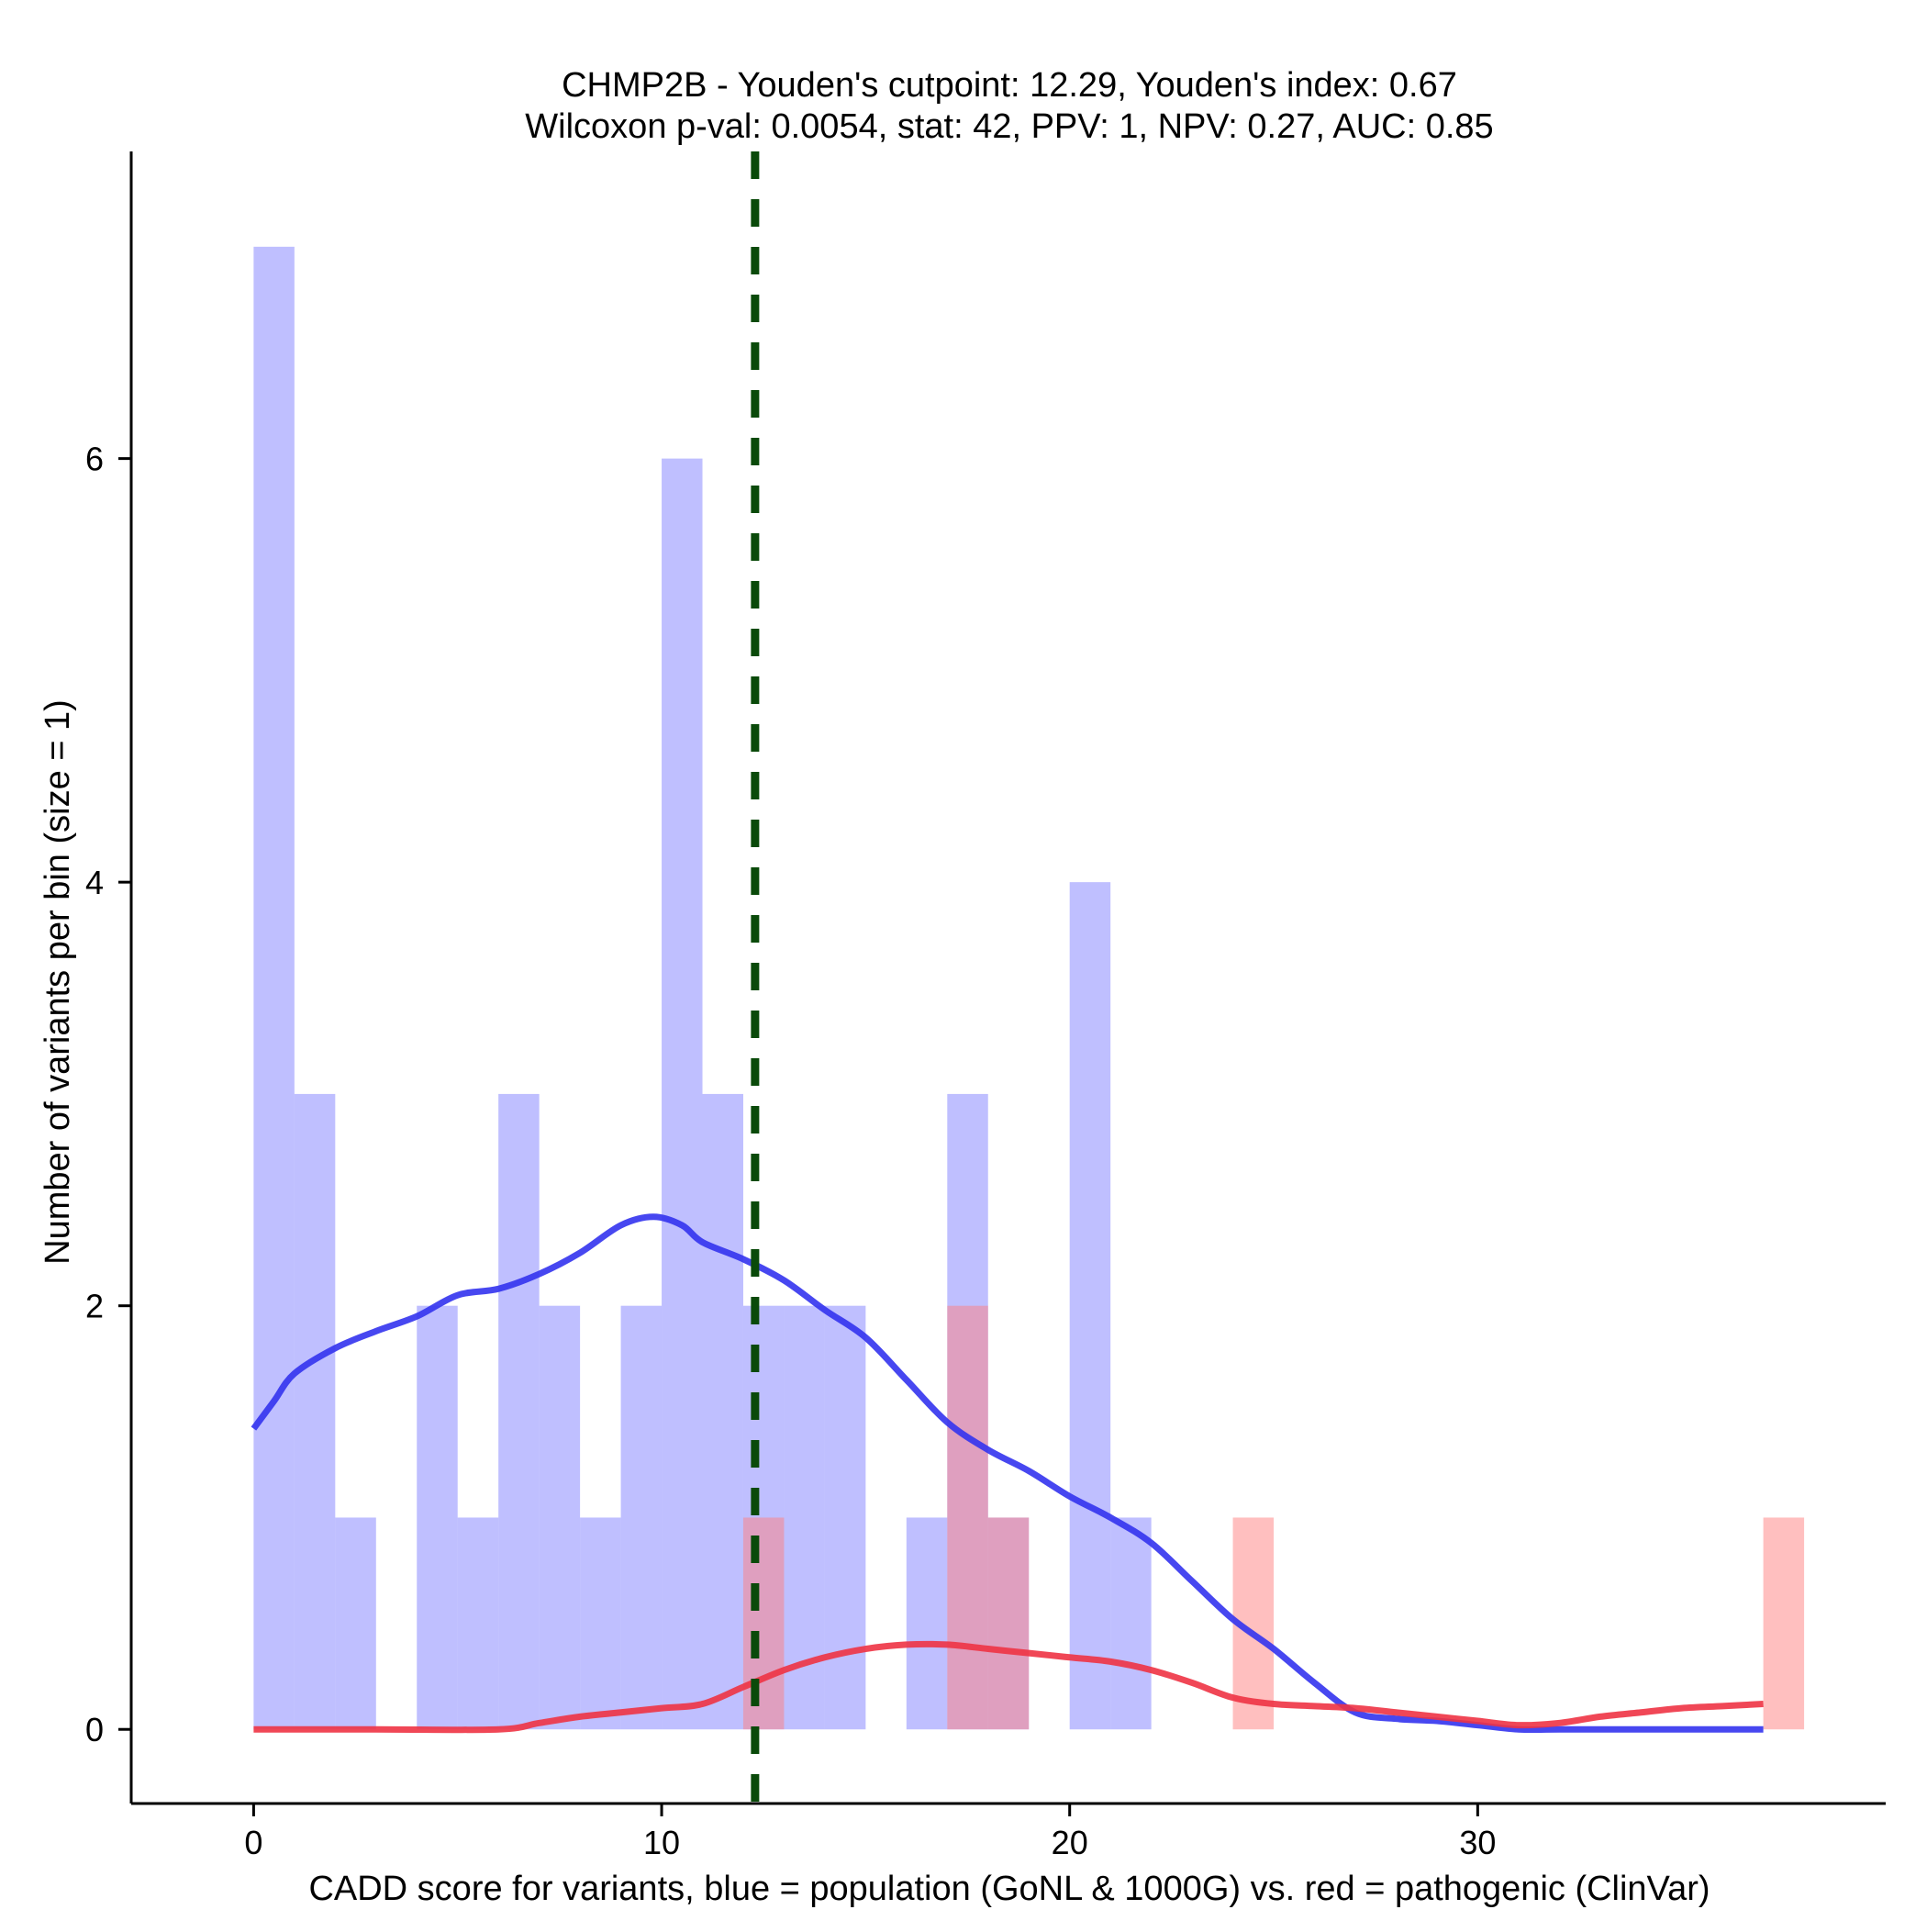 This screenshot has height=1932, width=1927. I want to click on x-tick-label: 30, so click(1477, 1842).